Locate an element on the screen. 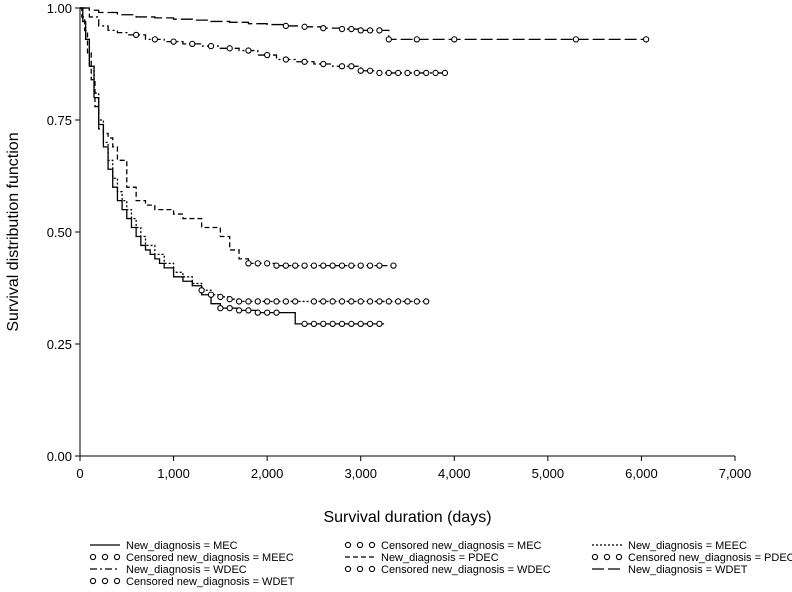 This screenshot has height=592, width=792. legend-item: New_diagnosis = MEC is located at coordinates (164, 546).